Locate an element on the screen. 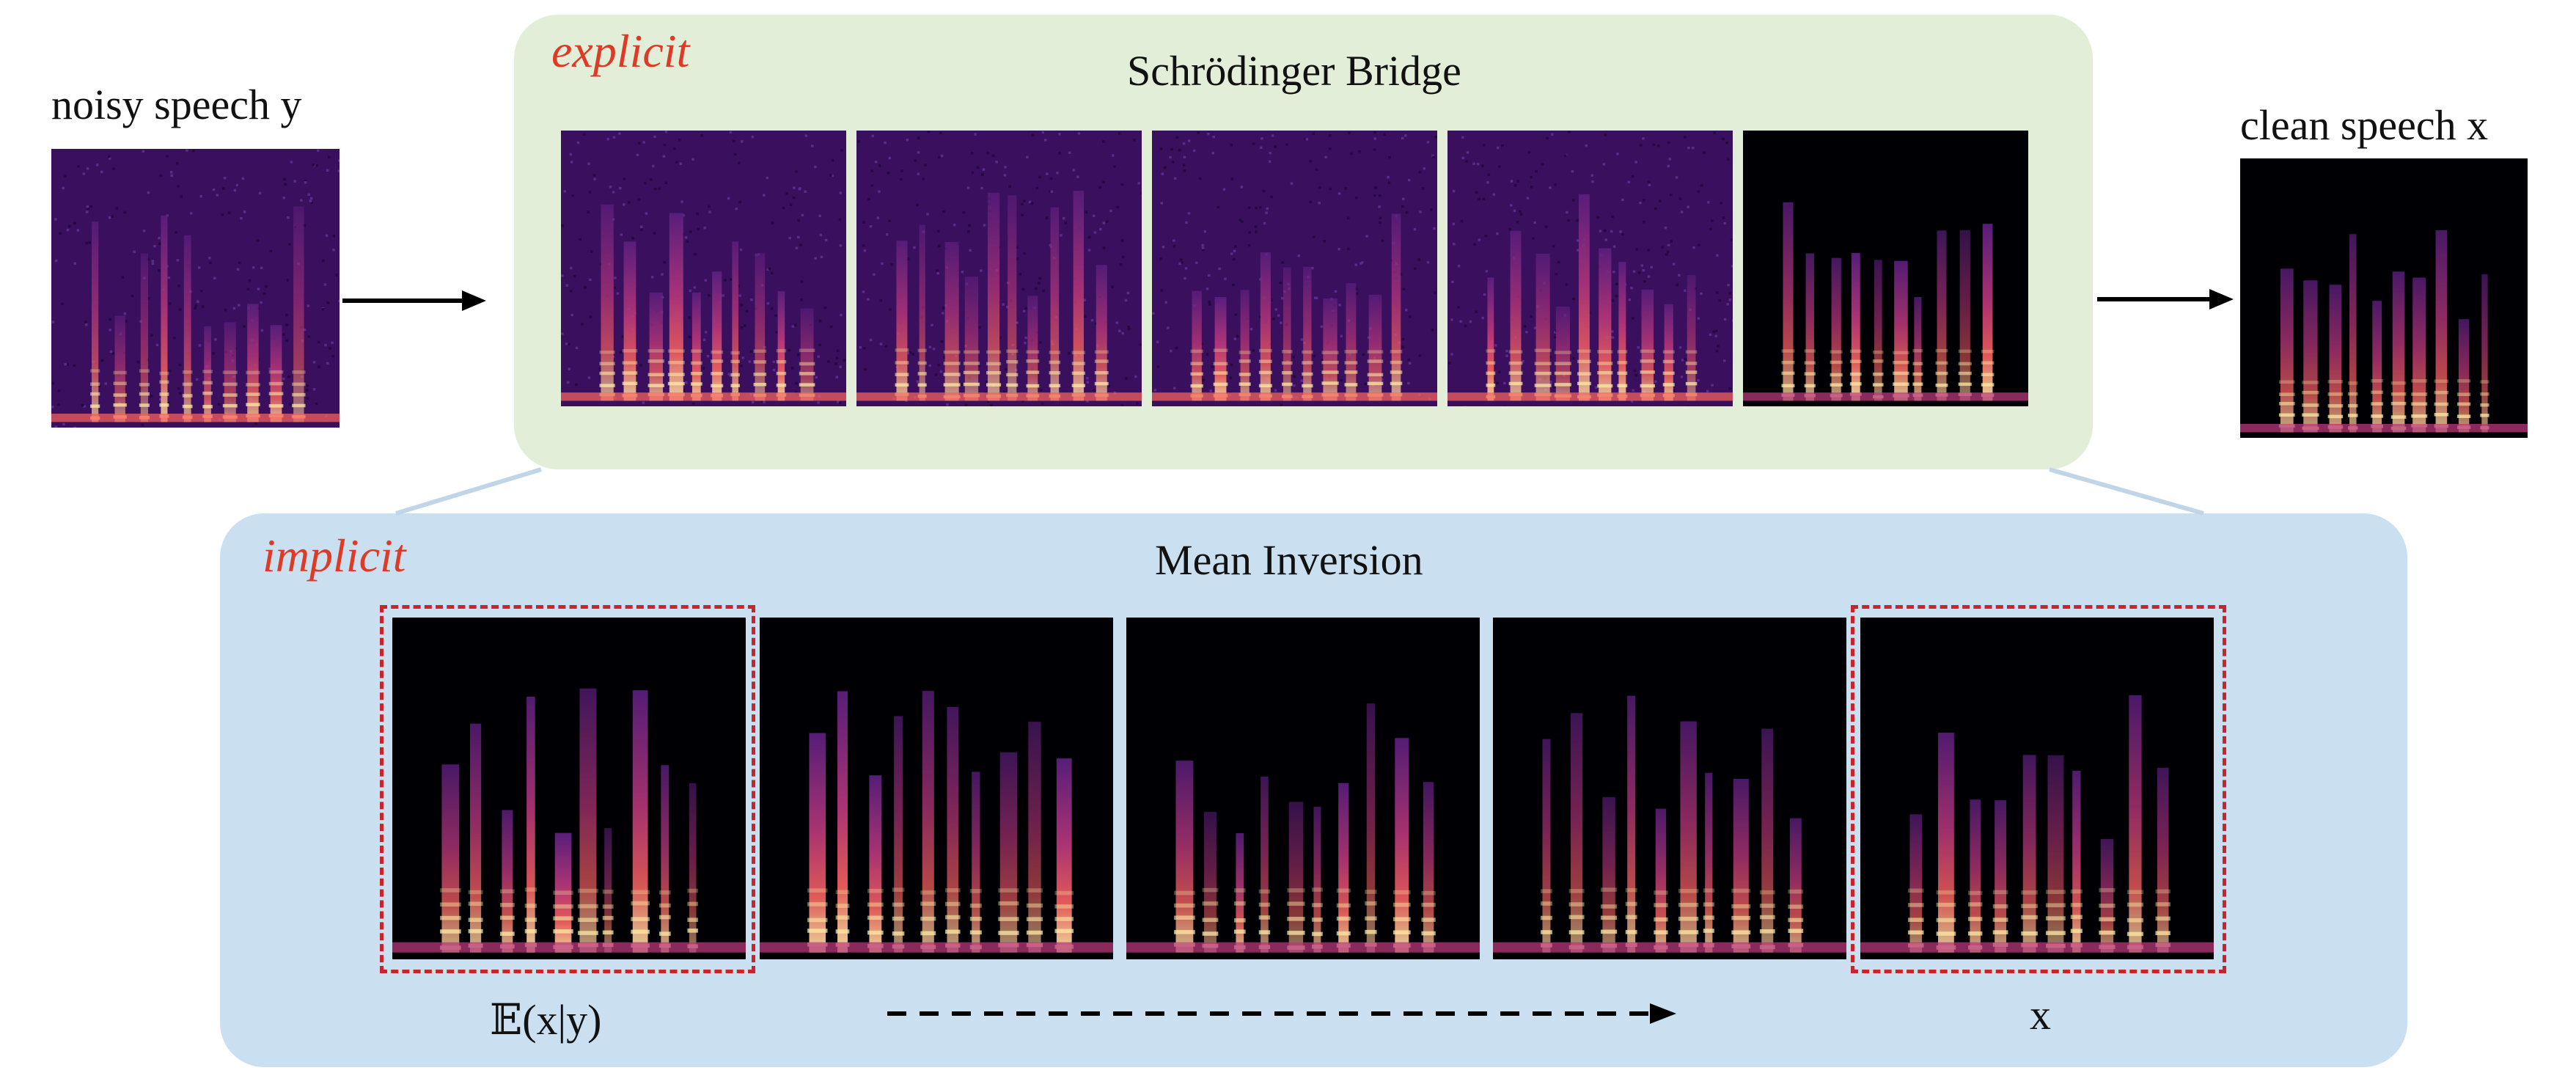  noisy-spectrogram is located at coordinates (196, 289).